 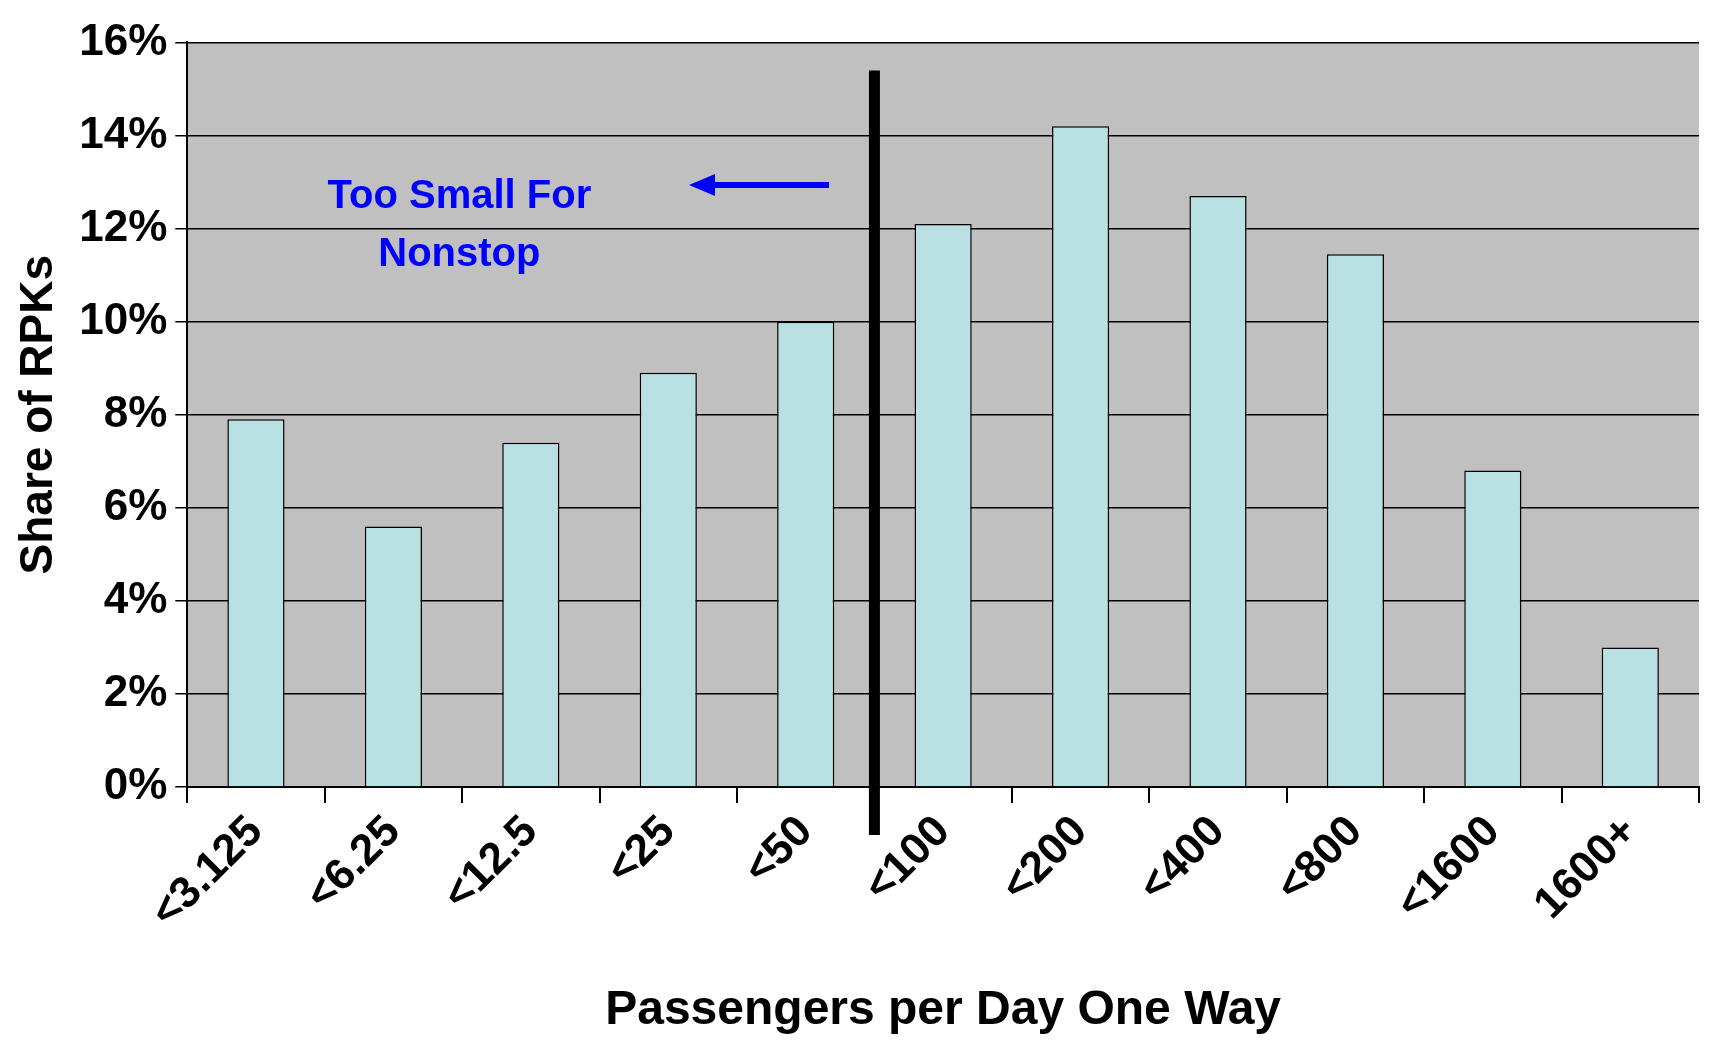 I want to click on y-tick-label: 8%, so click(x=135, y=411).